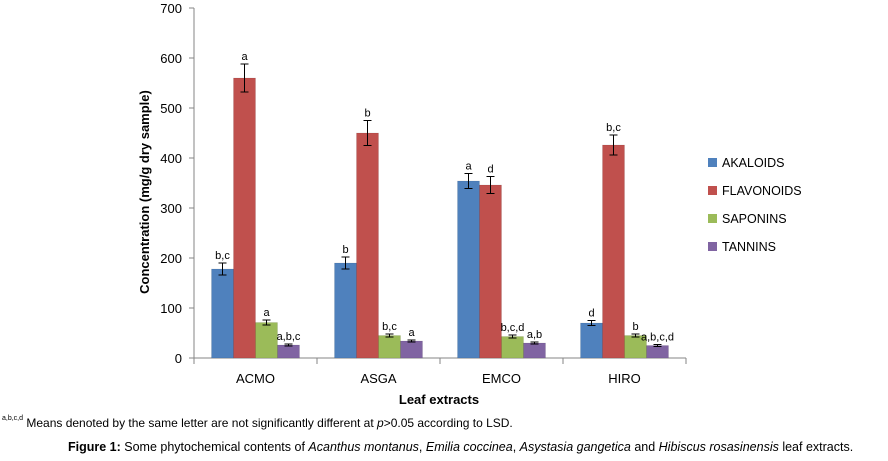  Describe the element at coordinates (171, 158) in the screenshot. I see `y-tick-label: 400` at that location.